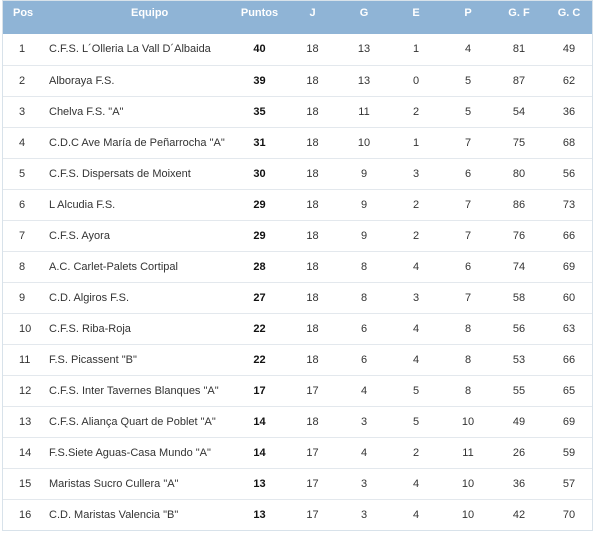 This screenshot has width=598, height=541. Describe the element at coordinates (416, 142) in the screenshot. I see `cell-e: 1` at that location.